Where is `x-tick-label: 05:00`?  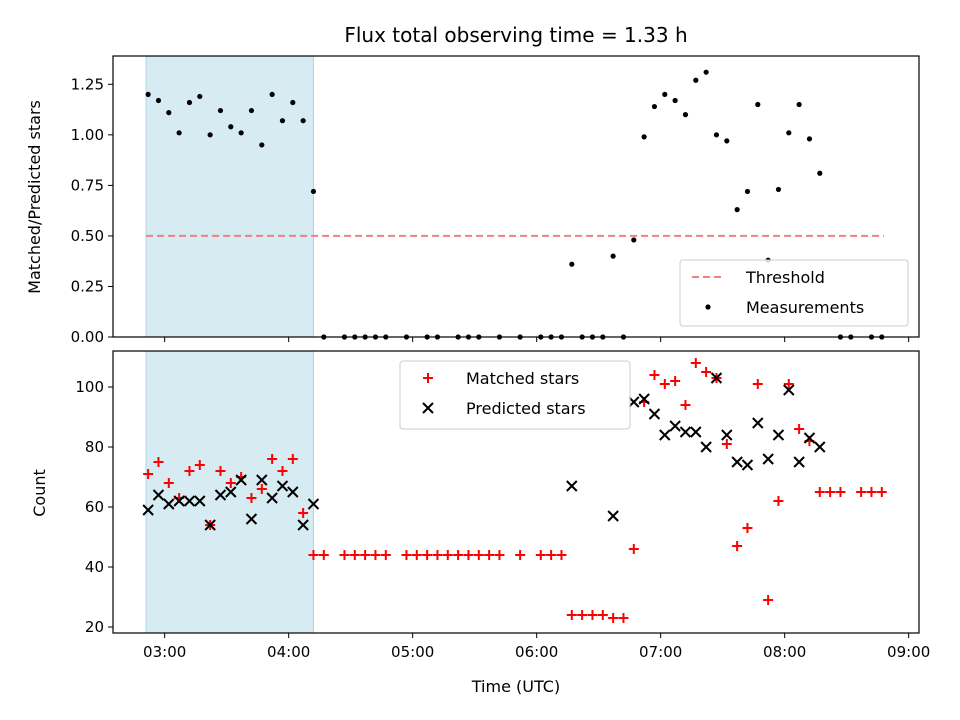
x-tick-label: 05:00 is located at coordinates (412, 652).